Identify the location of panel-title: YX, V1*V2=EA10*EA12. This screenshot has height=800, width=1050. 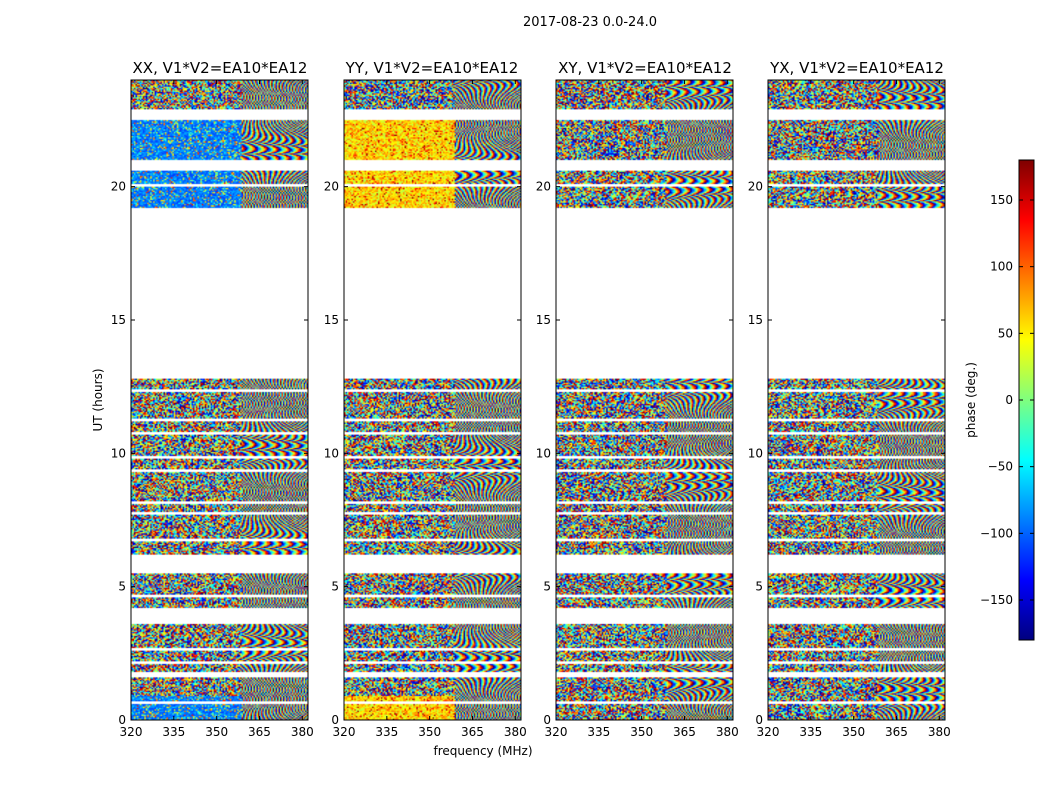
(856, 68).